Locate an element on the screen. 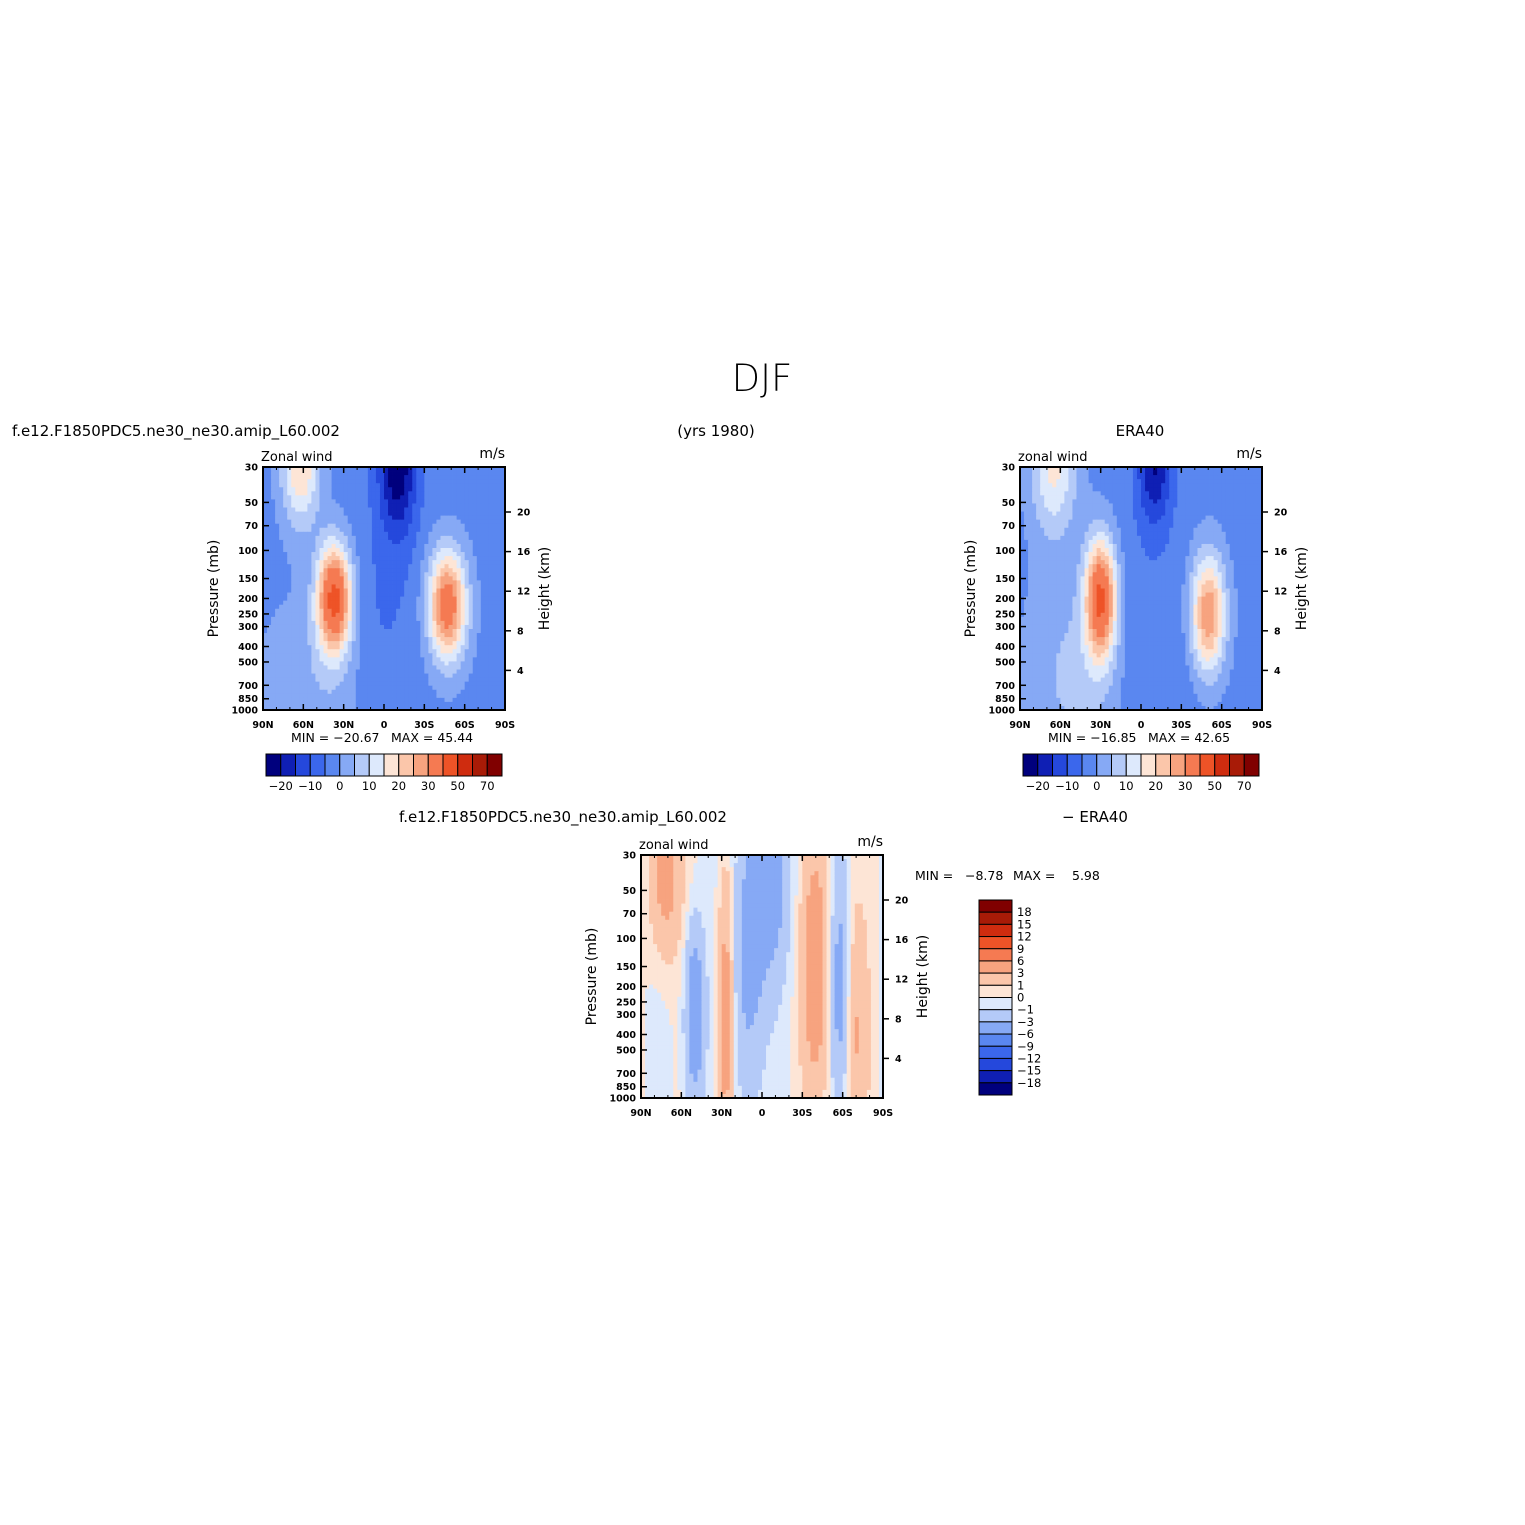  height-tick-label: 4 is located at coordinates (520, 671).